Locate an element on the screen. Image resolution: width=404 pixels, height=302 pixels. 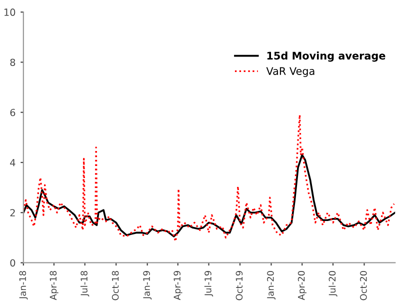
x-tick-label: Jan-18 is located at coordinates (23, 285).